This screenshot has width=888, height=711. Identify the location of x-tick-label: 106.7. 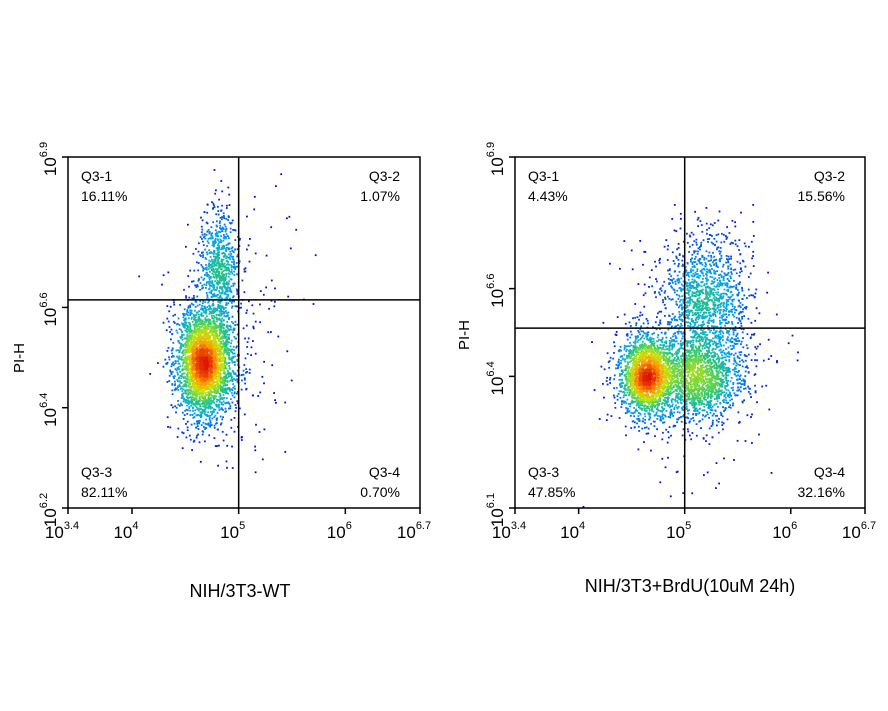
(414, 531).